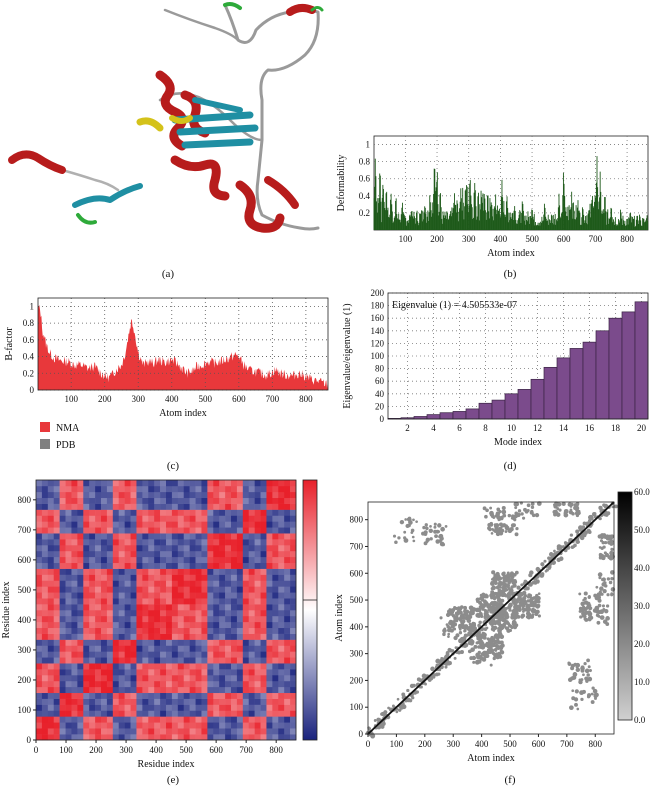 The height and width of the screenshot is (790, 654). What do you see at coordinates (459, 428) in the screenshot?
I see `x-tick-label: 6` at bounding box center [459, 428].